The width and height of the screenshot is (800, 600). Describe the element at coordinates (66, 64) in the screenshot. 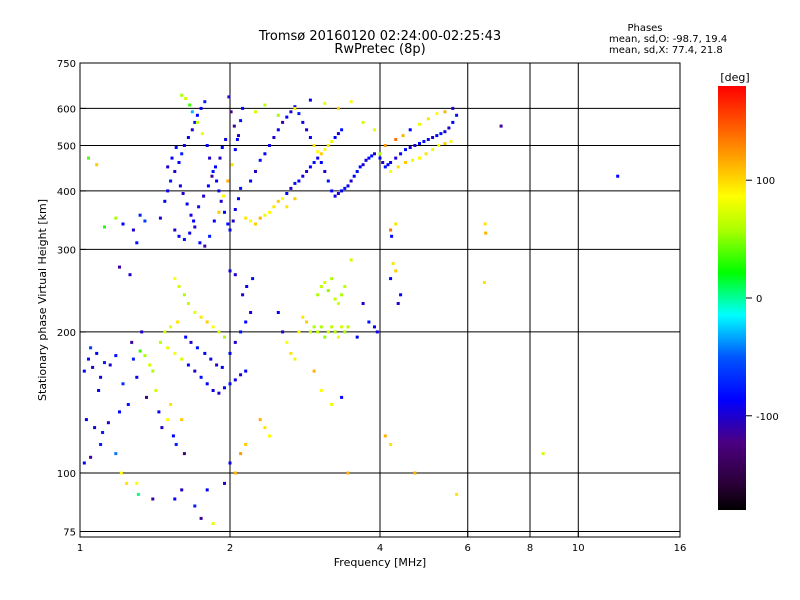

I see `y-tick-label: 750` at that location.